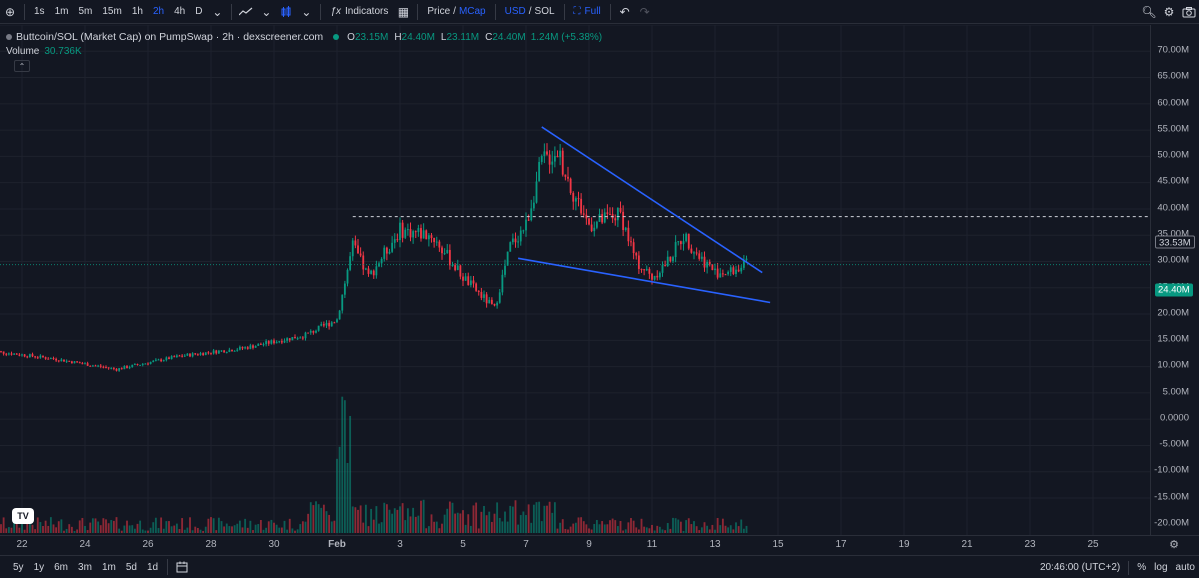 This screenshot has height=578, width=1199. Describe the element at coordinates (1189, 12) in the screenshot. I see `camera-icon` at that location.